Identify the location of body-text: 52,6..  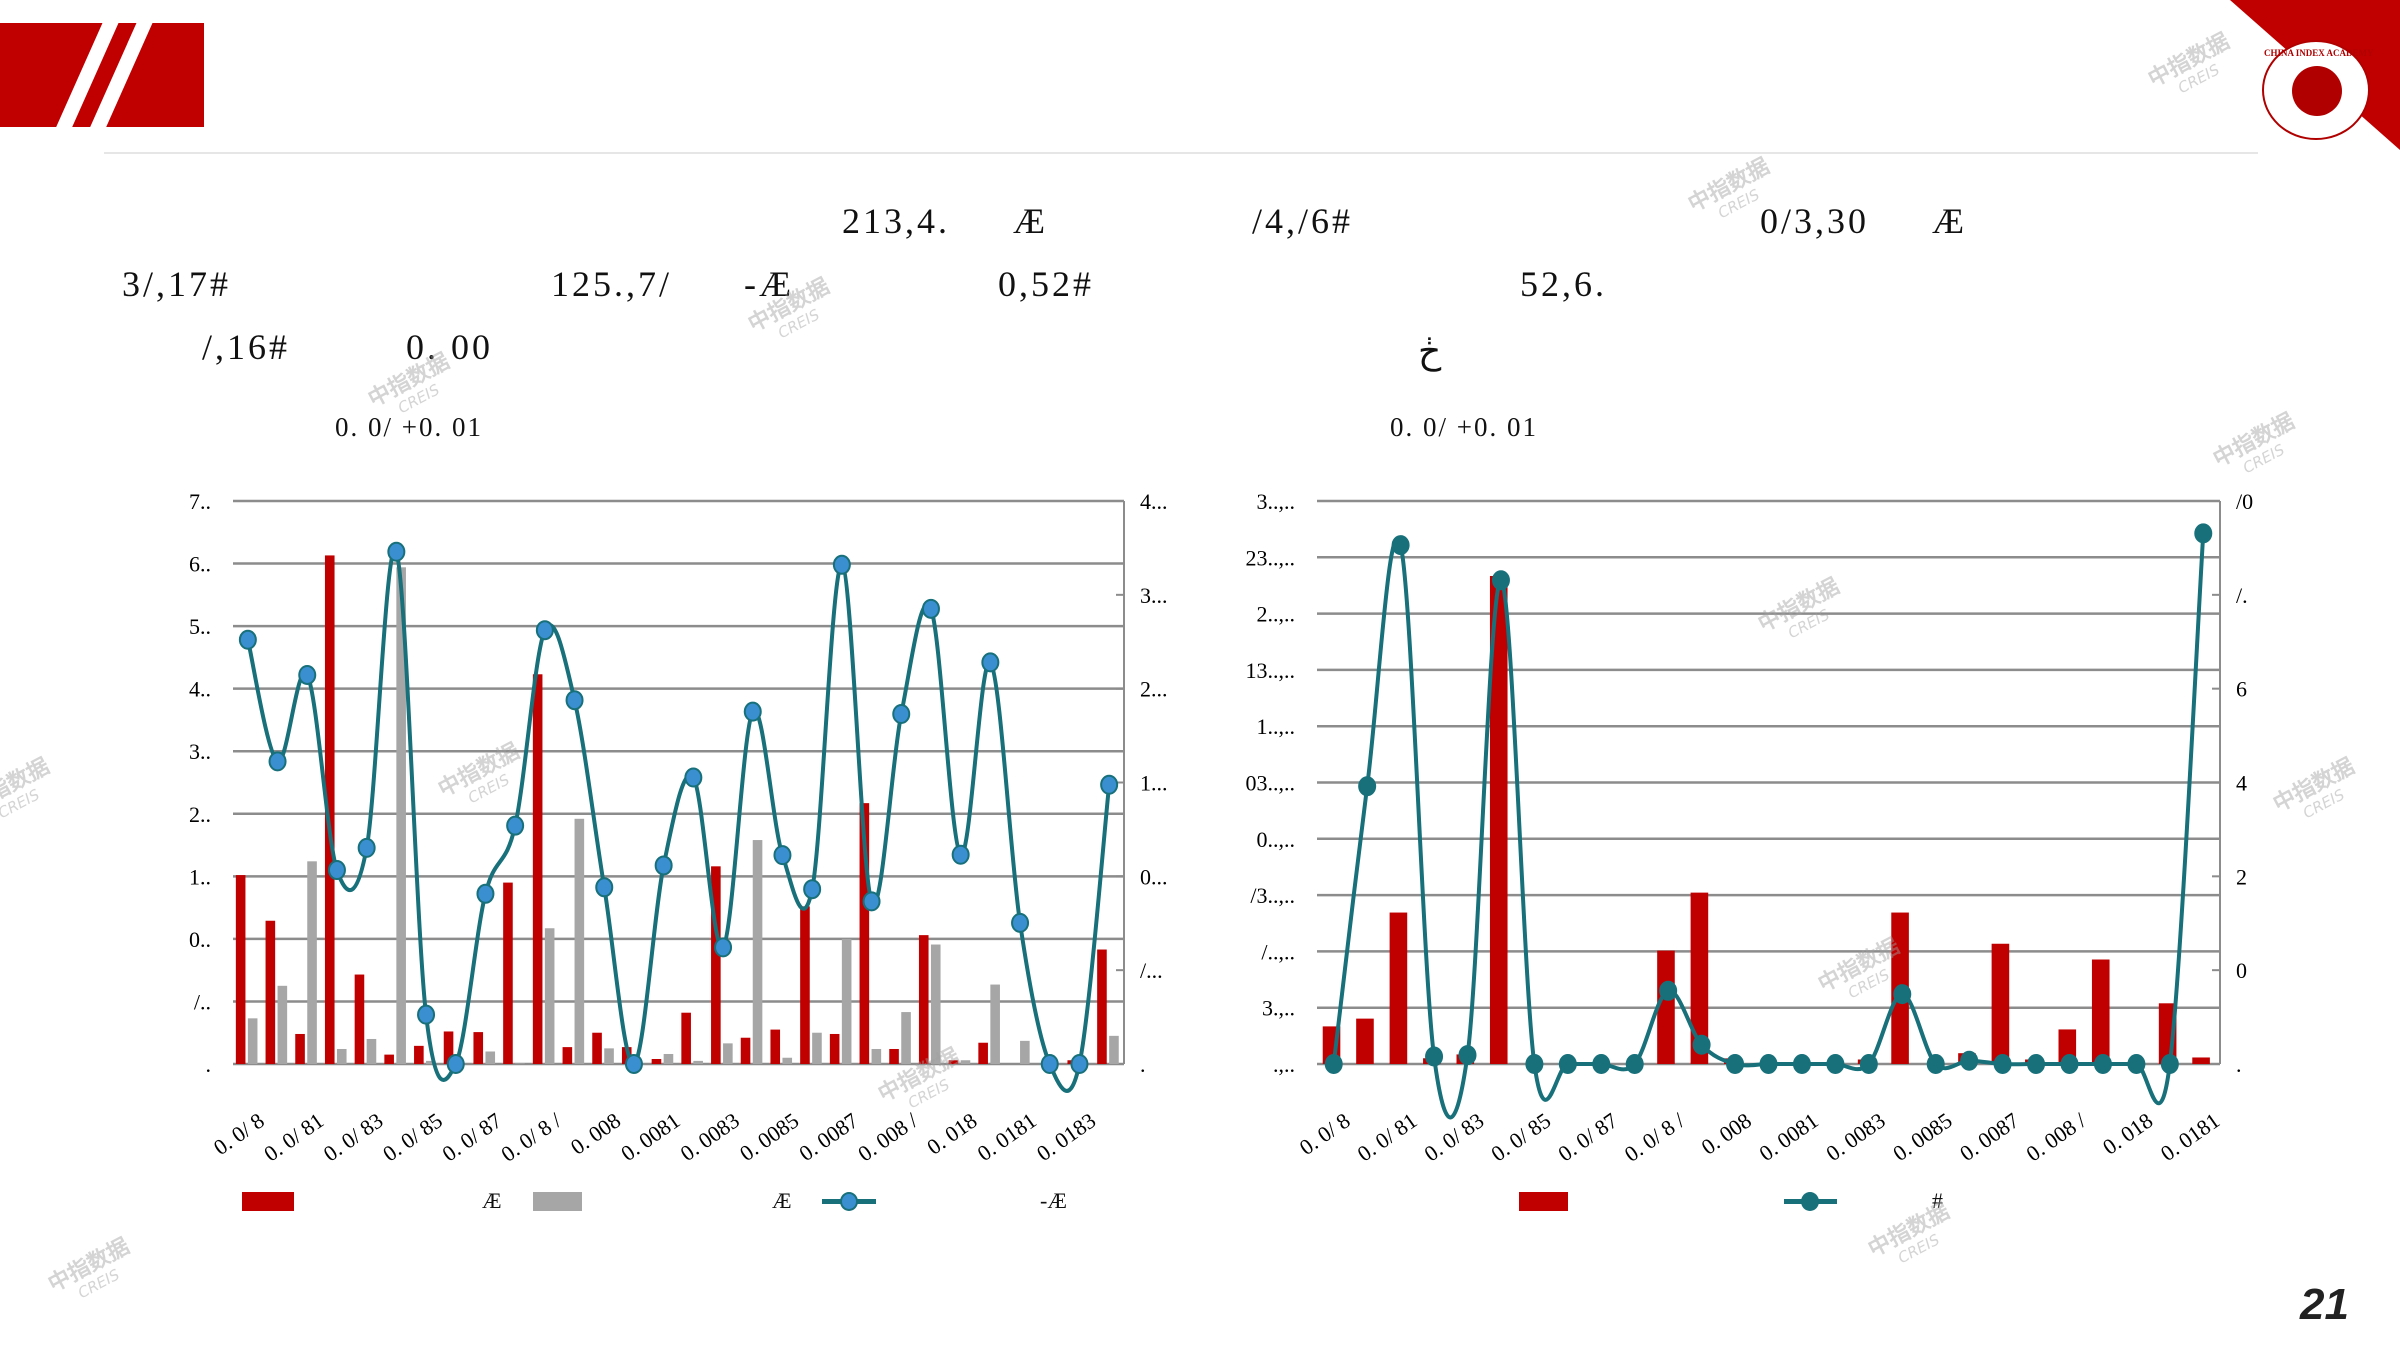
(1563, 284).